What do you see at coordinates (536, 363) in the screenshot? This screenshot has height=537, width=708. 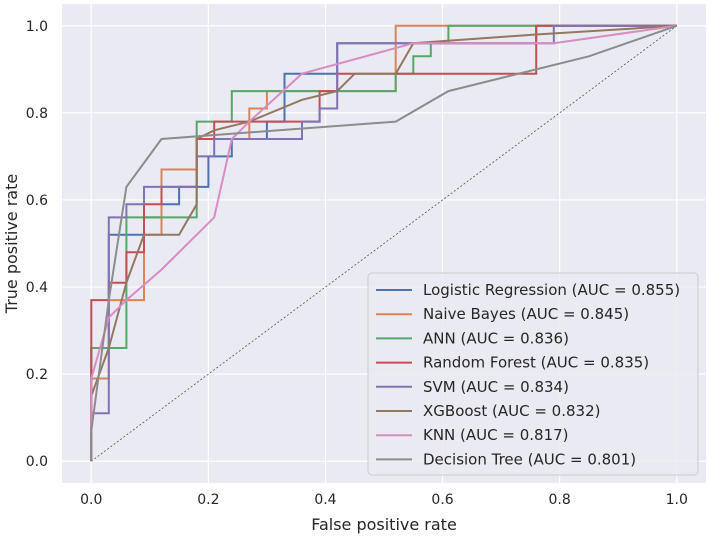 I see `legend-entry: Random Forest (AUC = 0.835)` at bounding box center [536, 363].